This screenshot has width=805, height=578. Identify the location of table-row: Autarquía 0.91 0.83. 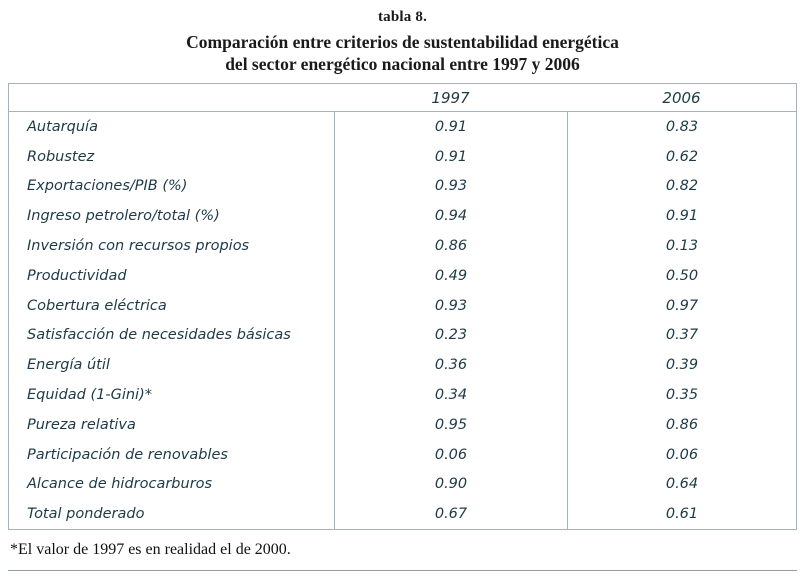
(402, 127).